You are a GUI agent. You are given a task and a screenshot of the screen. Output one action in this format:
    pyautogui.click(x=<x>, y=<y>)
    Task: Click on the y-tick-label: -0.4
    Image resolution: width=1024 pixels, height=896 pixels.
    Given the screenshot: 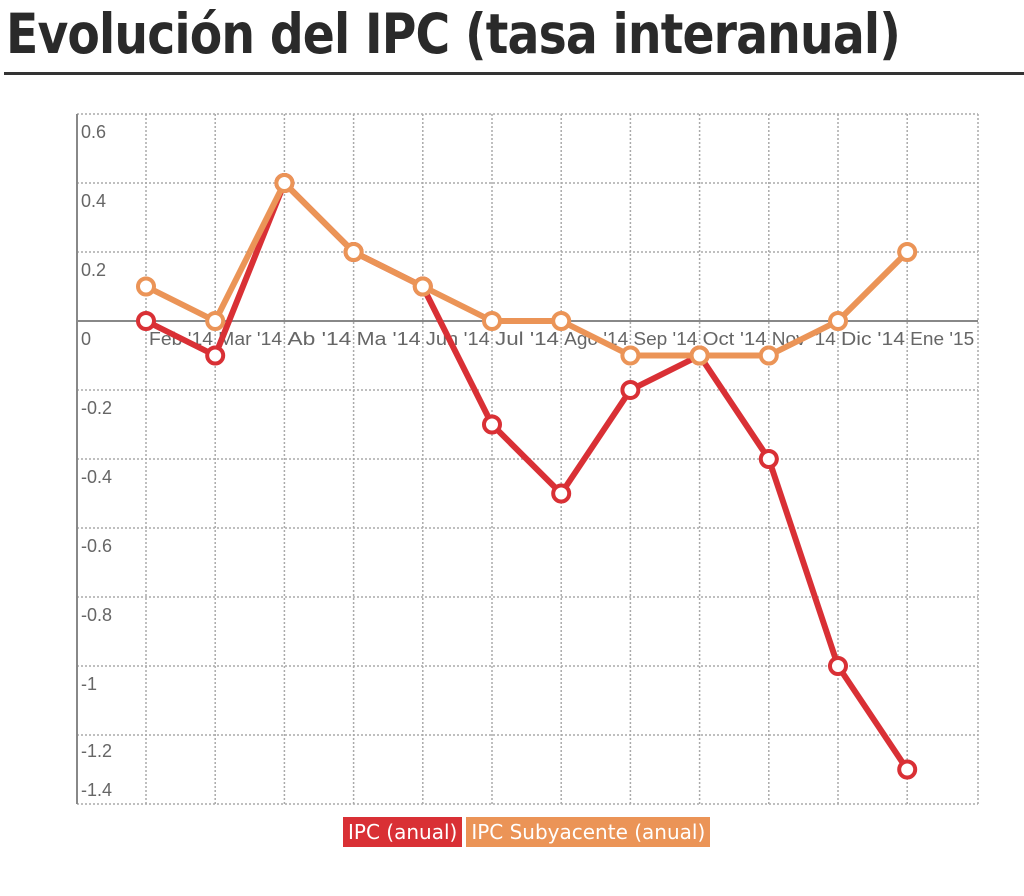 What is the action you would take?
    pyautogui.click(x=96, y=477)
    